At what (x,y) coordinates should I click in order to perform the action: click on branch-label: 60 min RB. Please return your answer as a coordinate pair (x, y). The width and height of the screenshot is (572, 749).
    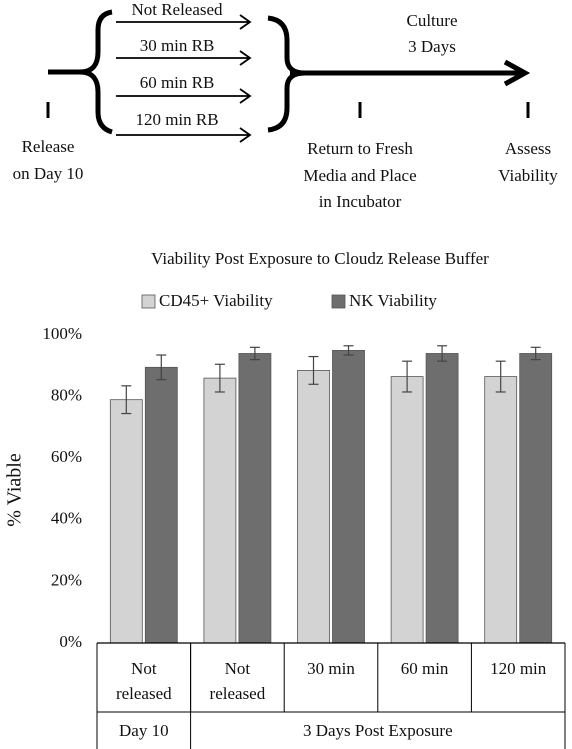
    Looking at the image, I should click on (177, 82).